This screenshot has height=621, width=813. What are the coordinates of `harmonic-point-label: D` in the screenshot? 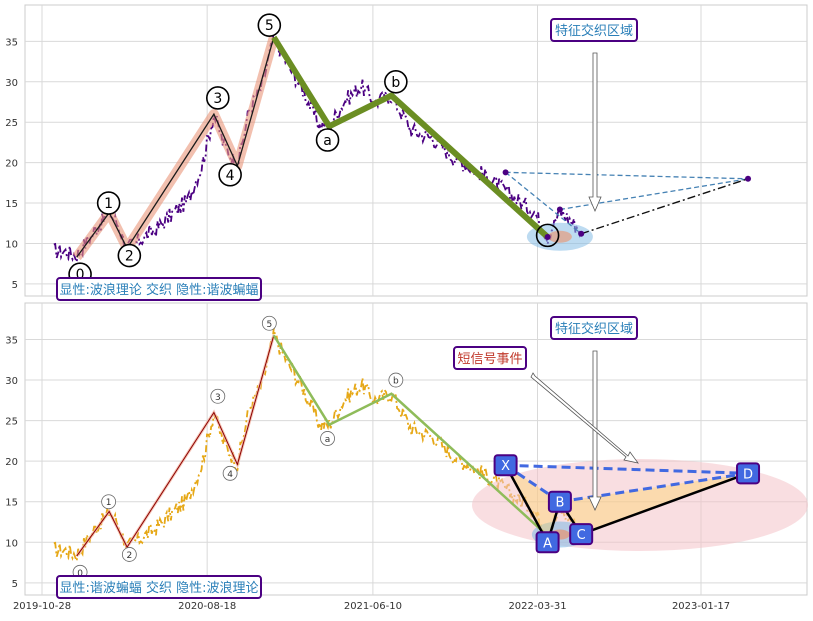 It's located at (748, 474).